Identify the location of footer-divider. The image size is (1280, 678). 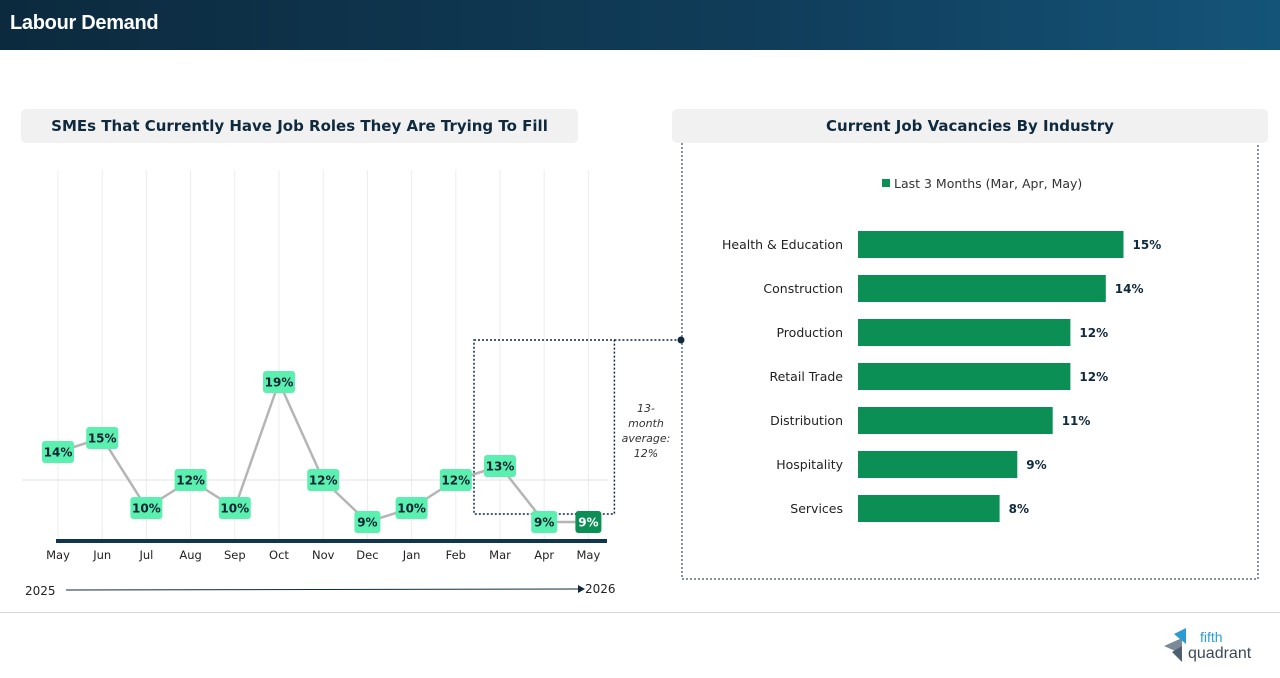
(640, 612).